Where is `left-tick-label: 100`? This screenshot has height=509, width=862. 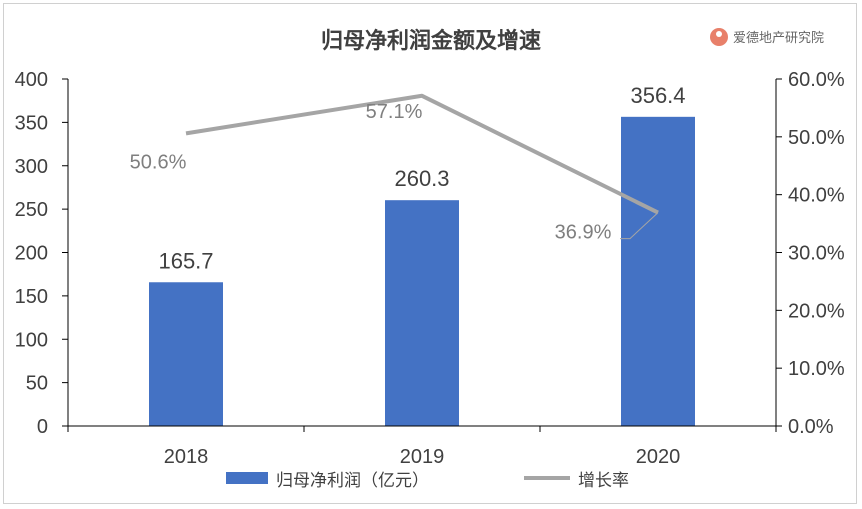 left-tick-label: 100 is located at coordinates (31, 340).